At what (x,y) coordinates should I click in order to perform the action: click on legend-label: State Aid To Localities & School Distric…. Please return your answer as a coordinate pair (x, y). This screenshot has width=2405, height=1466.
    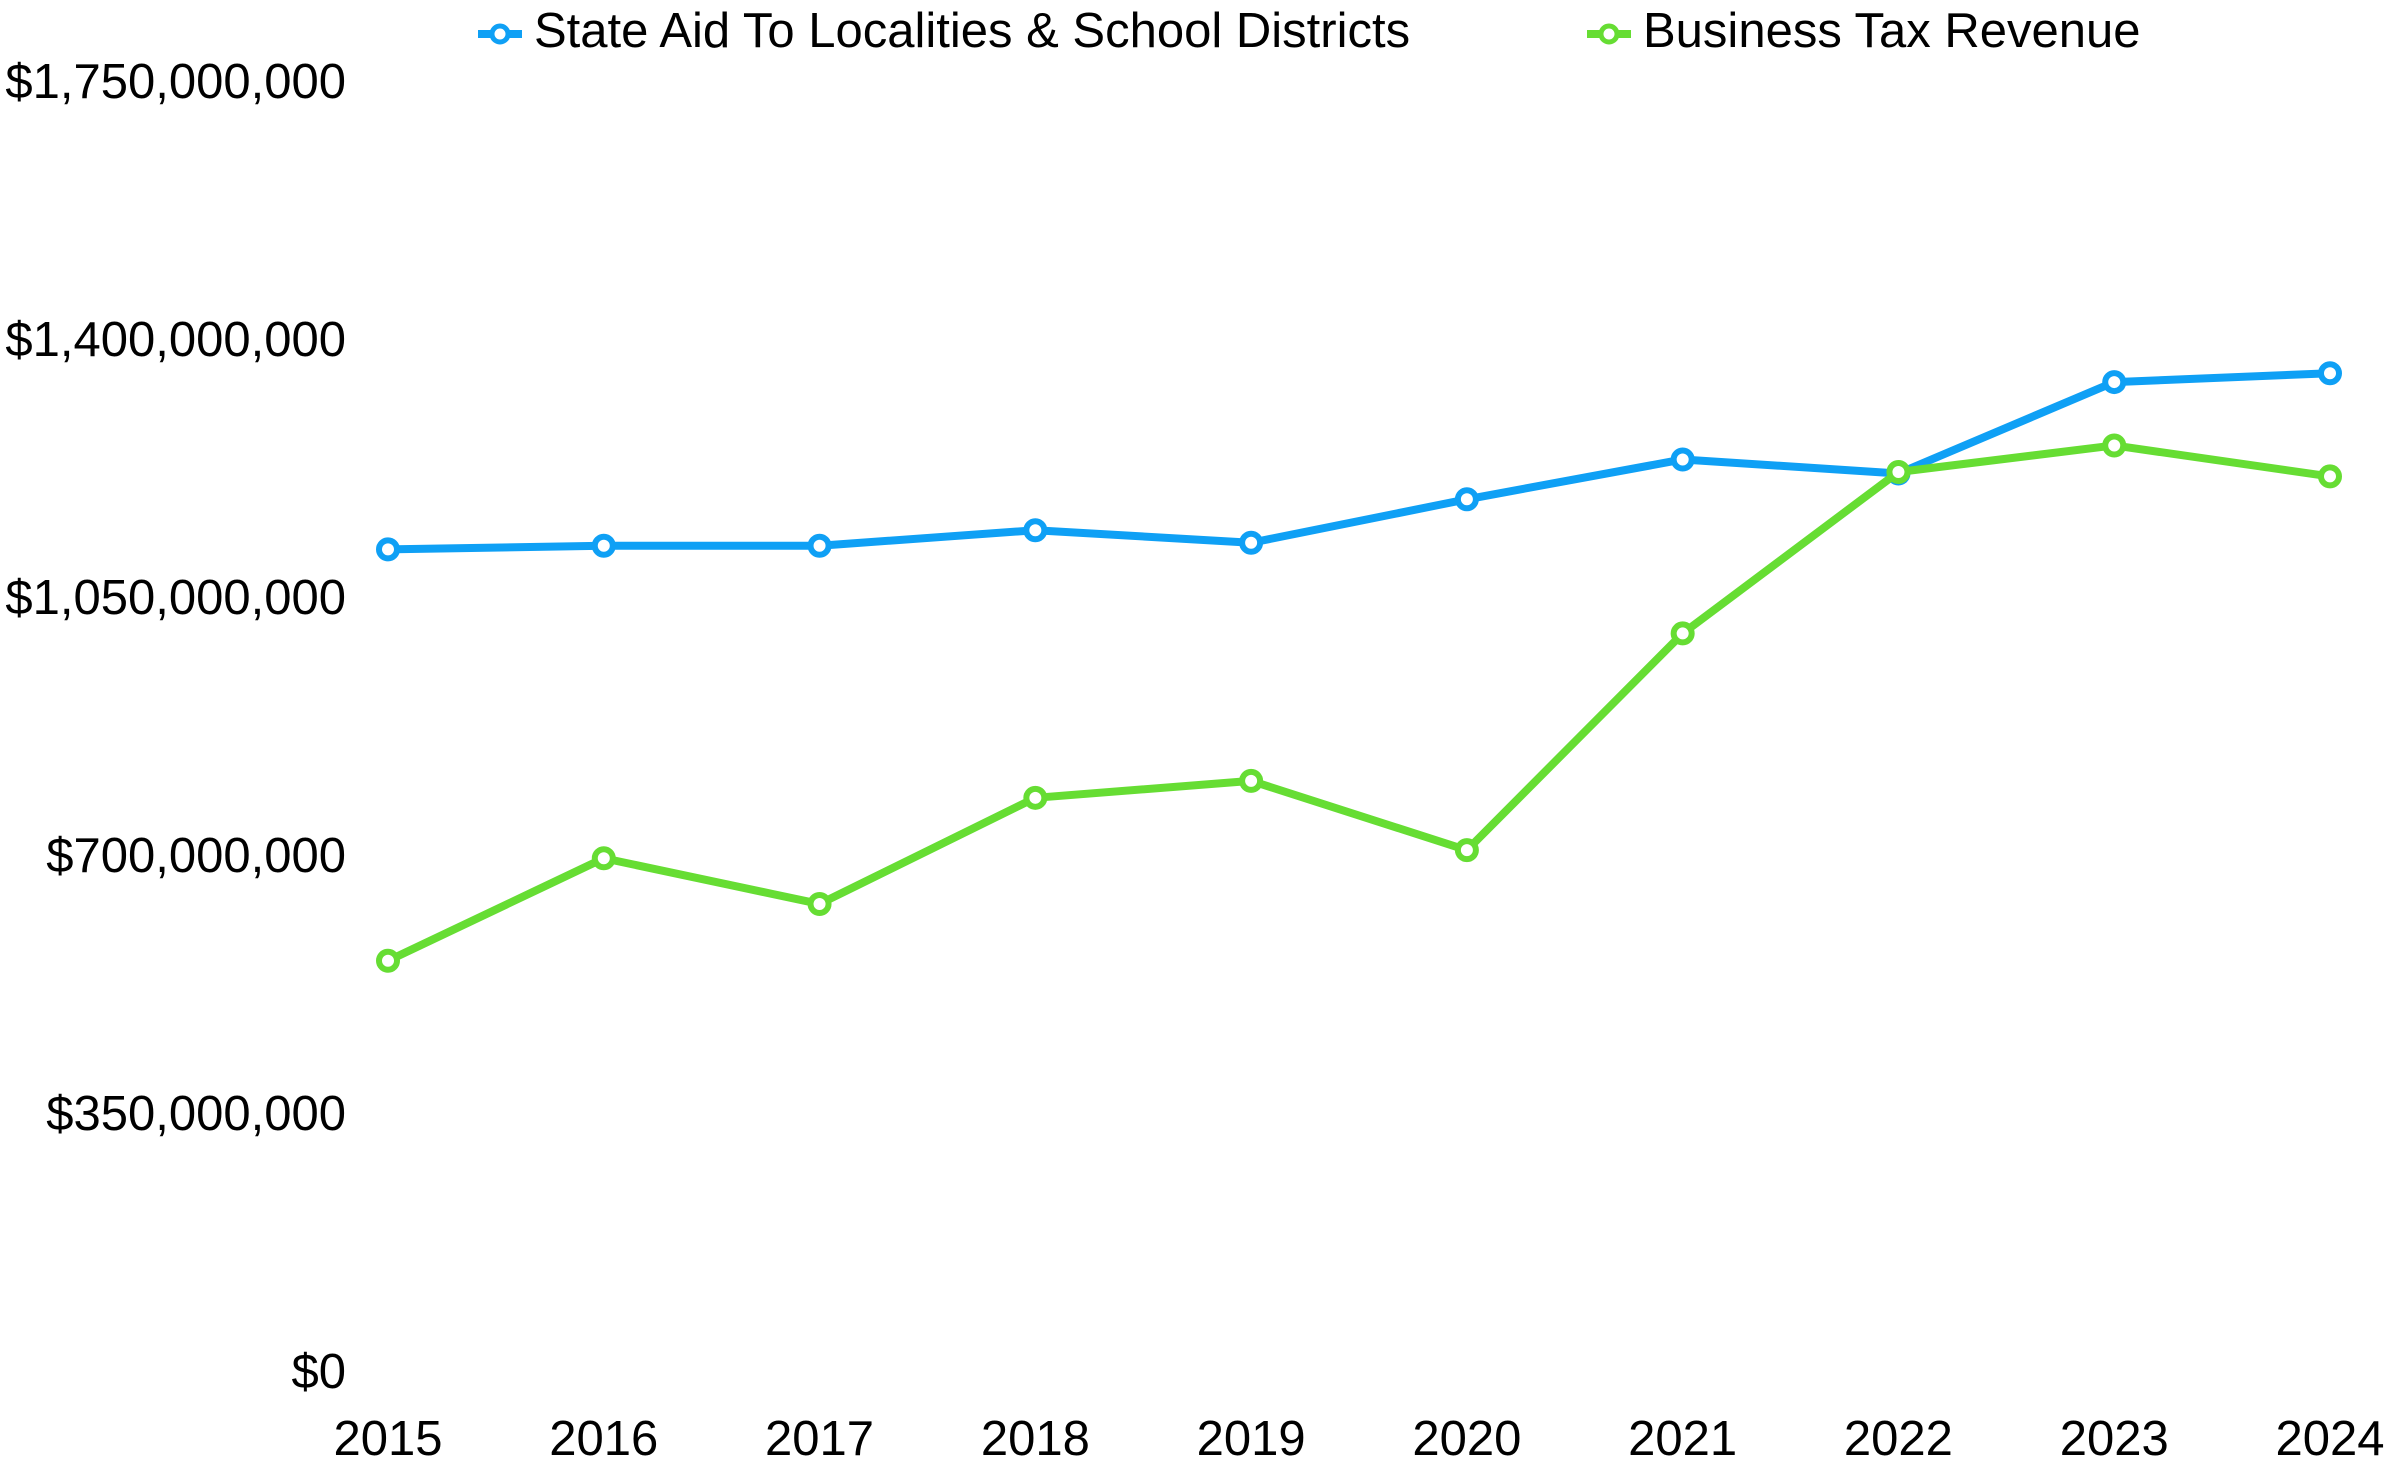
    Looking at the image, I should click on (972, 31).